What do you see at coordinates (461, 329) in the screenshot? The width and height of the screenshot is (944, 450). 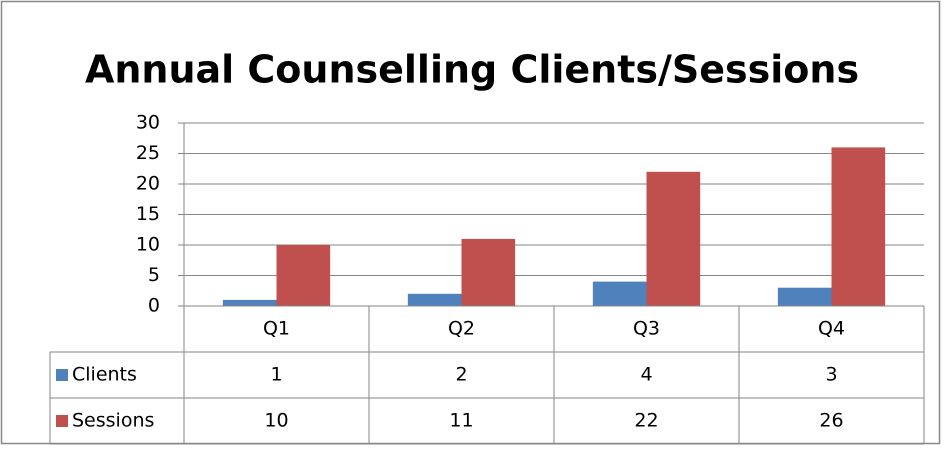 I see `x-tick-label: Q2` at bounding box center [461, 329].